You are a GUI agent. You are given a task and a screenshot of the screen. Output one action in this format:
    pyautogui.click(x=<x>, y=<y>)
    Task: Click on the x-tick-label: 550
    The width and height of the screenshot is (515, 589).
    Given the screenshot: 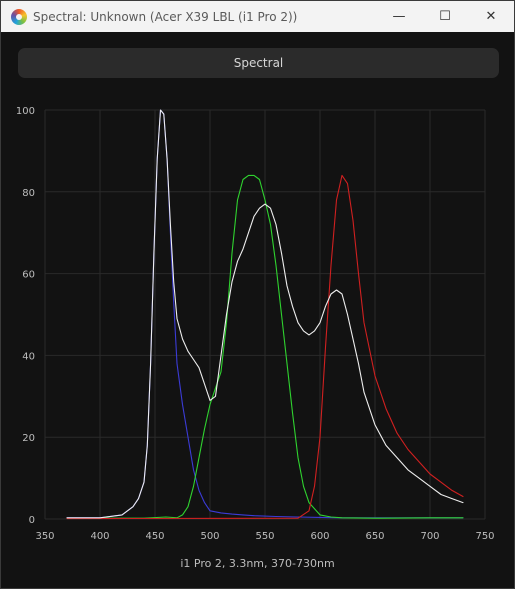 What is the action you would take?
    pyautogui.click(x=264, y=536)
    